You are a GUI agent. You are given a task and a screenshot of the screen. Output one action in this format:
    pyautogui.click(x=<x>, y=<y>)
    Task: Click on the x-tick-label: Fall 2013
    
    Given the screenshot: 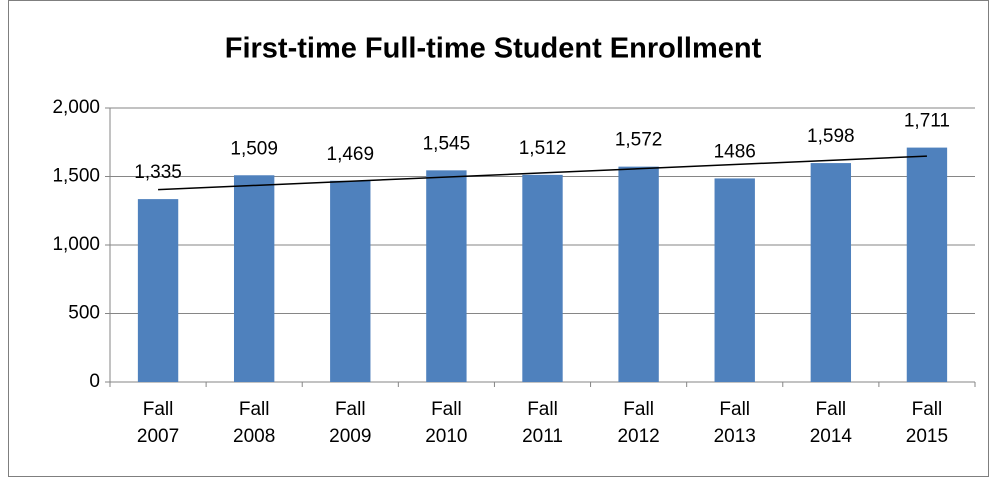 What is the action you would take?
    pyautogui.click(x=734, y=423)
    